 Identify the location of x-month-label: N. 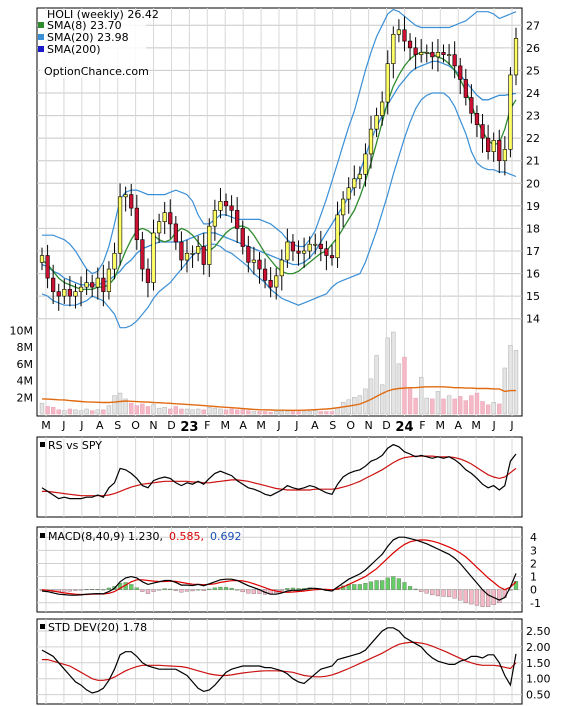
(368, 425).